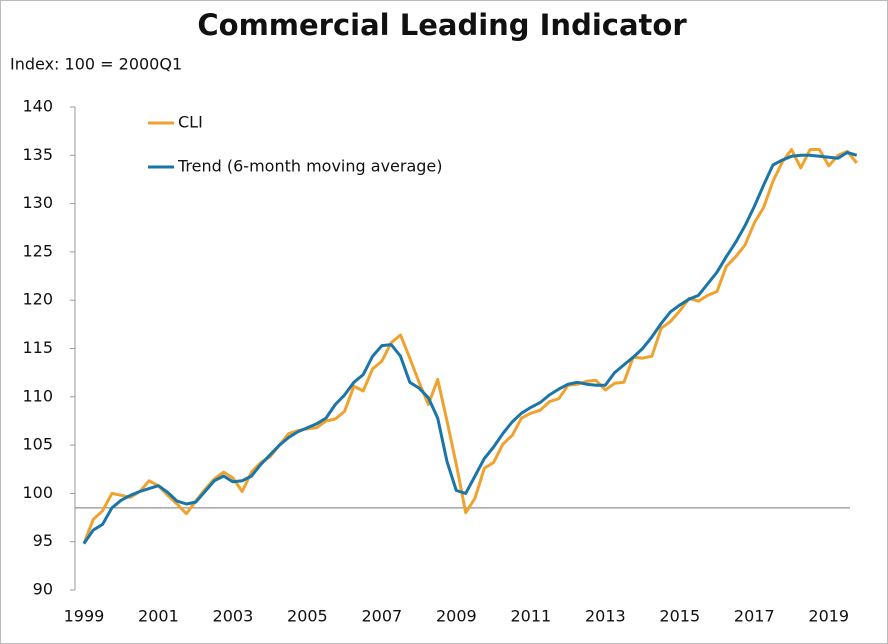  Describe the element at coordinates (37, 106) in the screenshot. I see `y-tick-label: 140` at that location.